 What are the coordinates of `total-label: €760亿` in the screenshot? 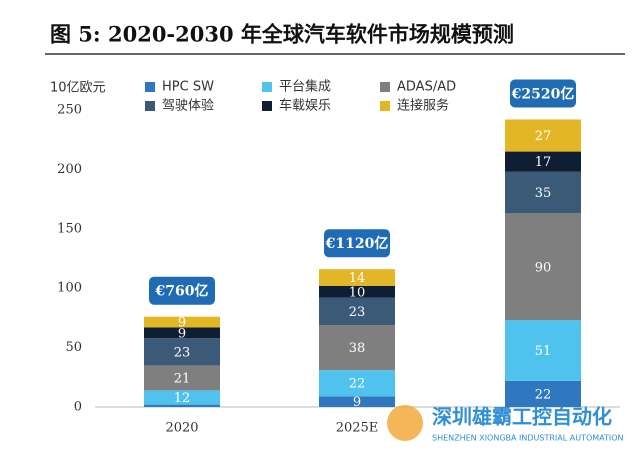 It's located at (182, 291).